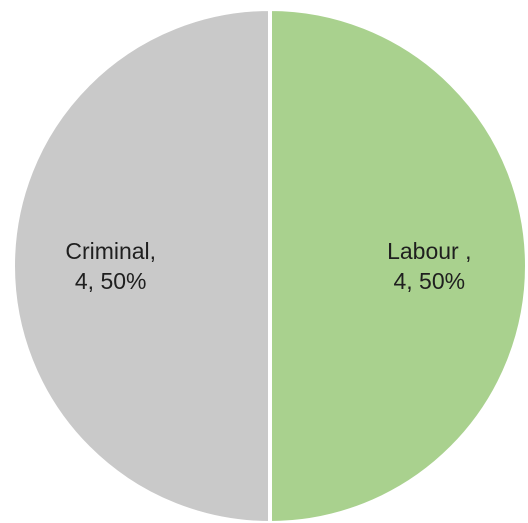 The image size is (528, 523). Describe the element at coordinates (110, 251) in the screenshot. I see `data-label-category: Criminal,` at that location.